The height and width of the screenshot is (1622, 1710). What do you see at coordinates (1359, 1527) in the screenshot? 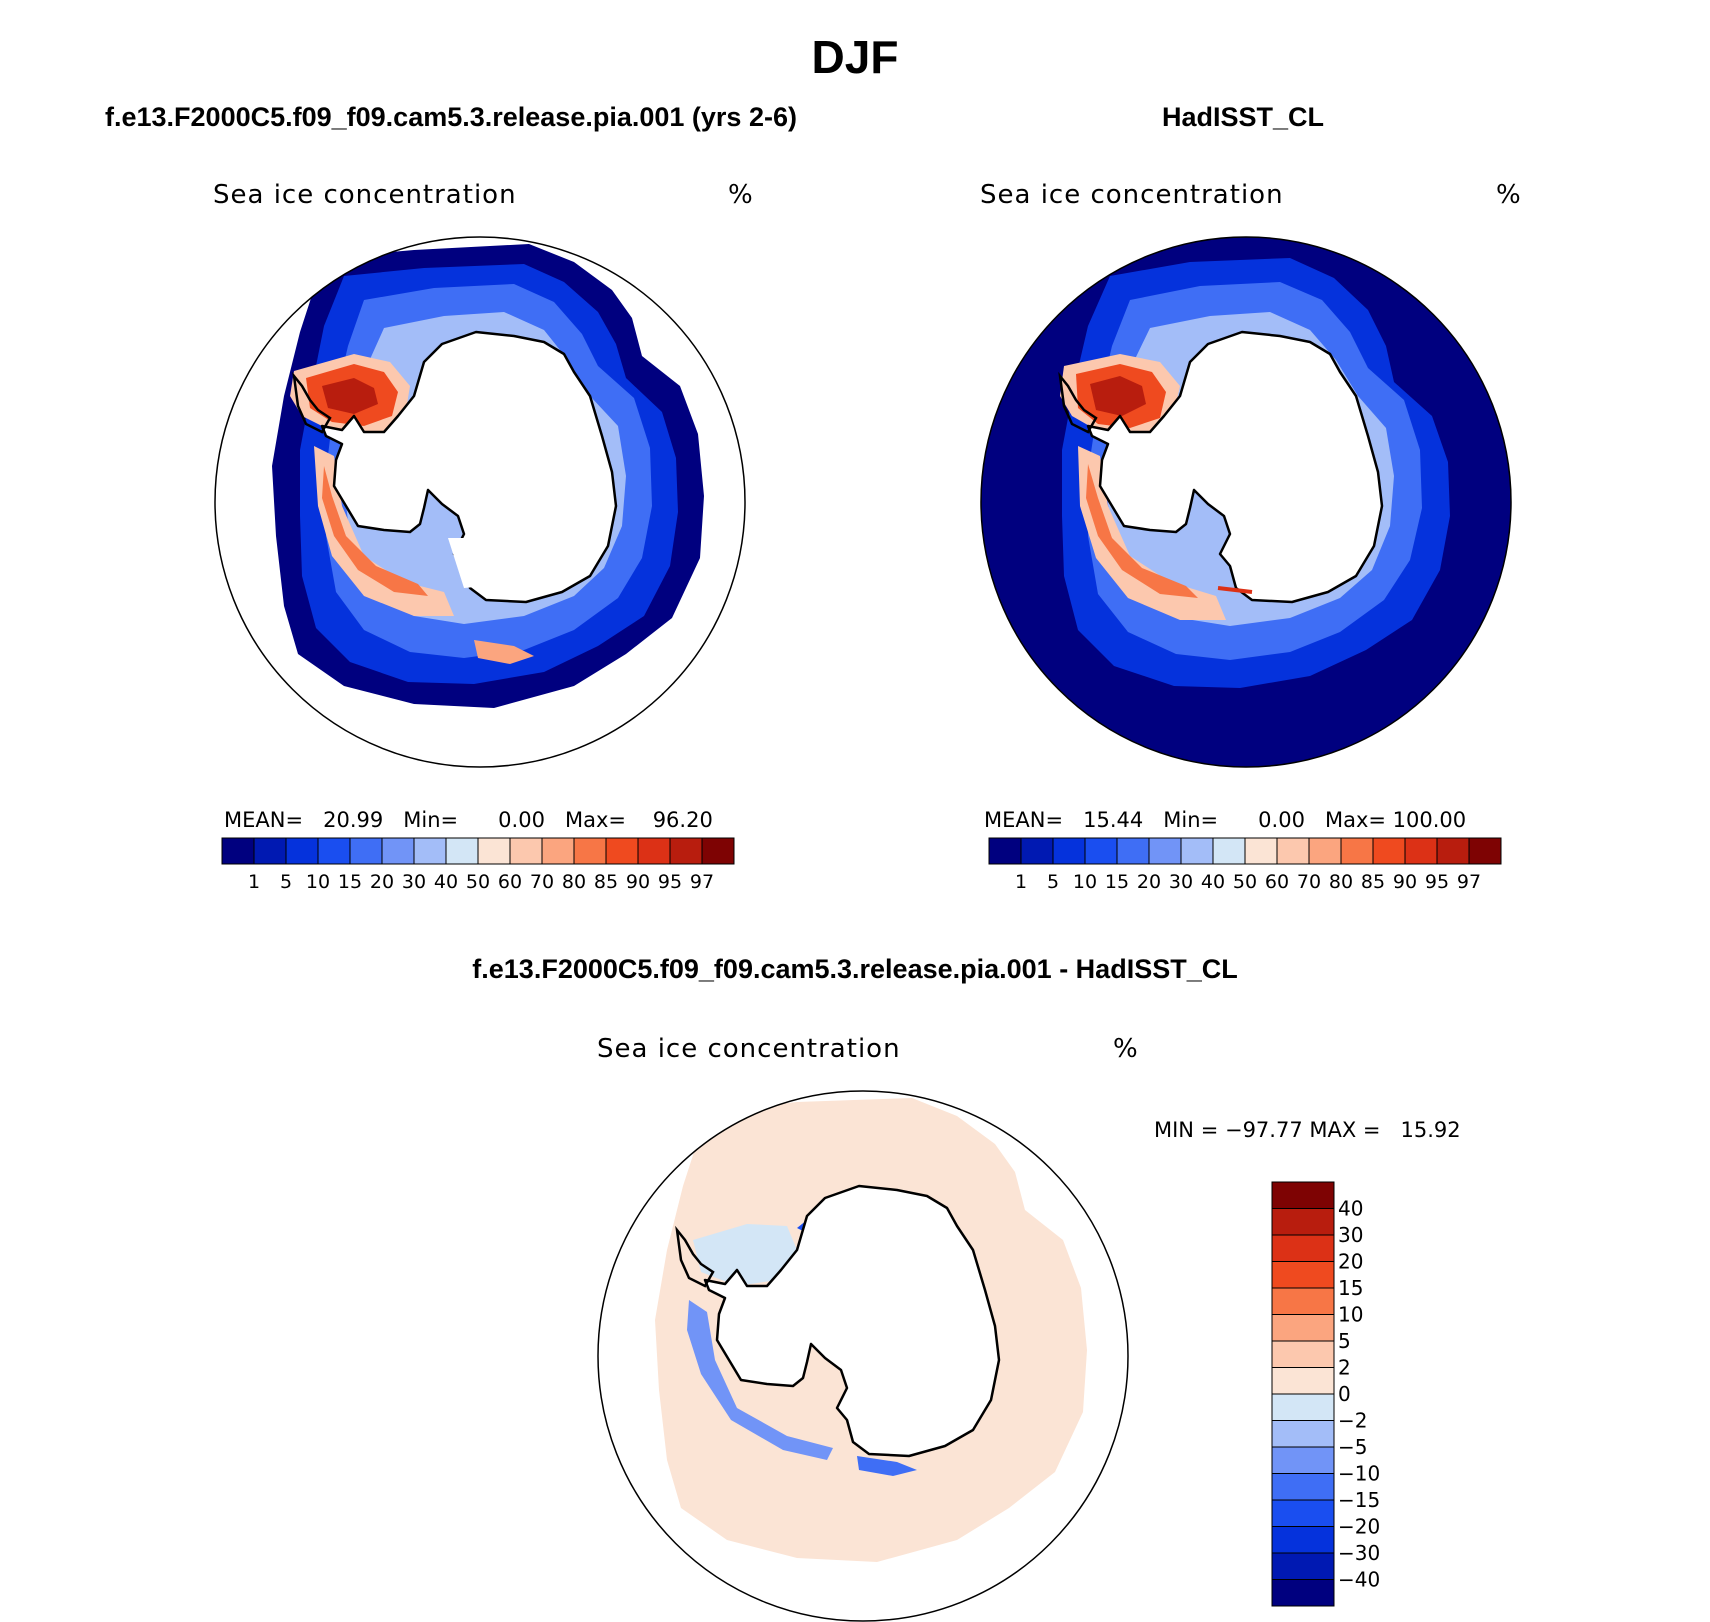
I see `colorbar-tick-label: −20` at bounding box center [1359, 1527].